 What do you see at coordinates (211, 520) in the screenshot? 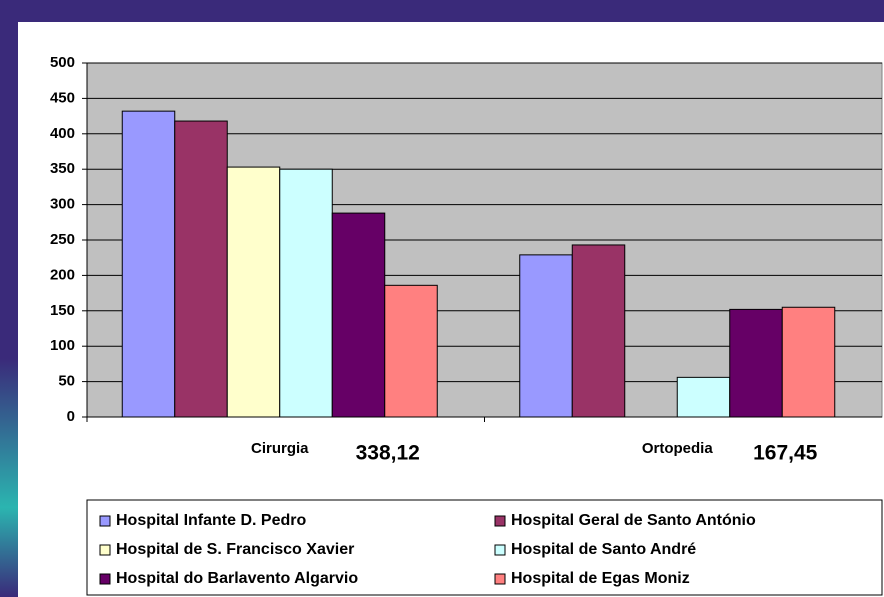
I see `legend-label: Hospital Infante D. Pedro` at bounding box center [211, 520].